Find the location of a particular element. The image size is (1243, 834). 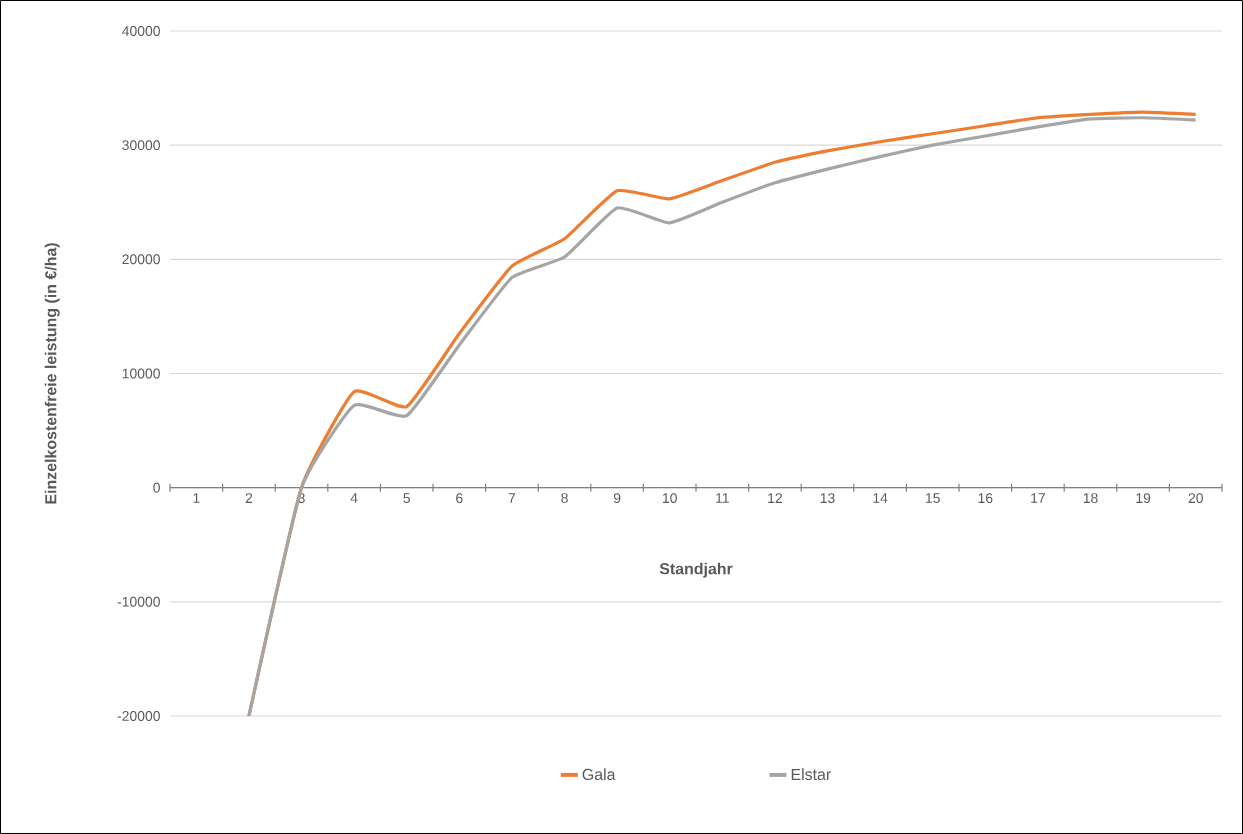

x-tick-label: 12 is located at coordinates (775, 498).